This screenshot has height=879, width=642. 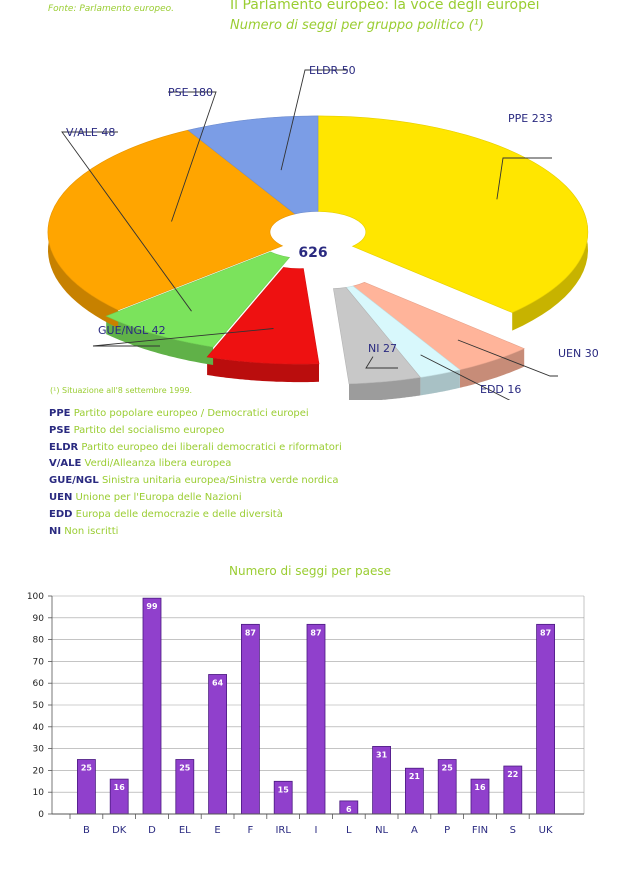 I want to click on pie-callout: PPE 233, so click(x=524, y=156).